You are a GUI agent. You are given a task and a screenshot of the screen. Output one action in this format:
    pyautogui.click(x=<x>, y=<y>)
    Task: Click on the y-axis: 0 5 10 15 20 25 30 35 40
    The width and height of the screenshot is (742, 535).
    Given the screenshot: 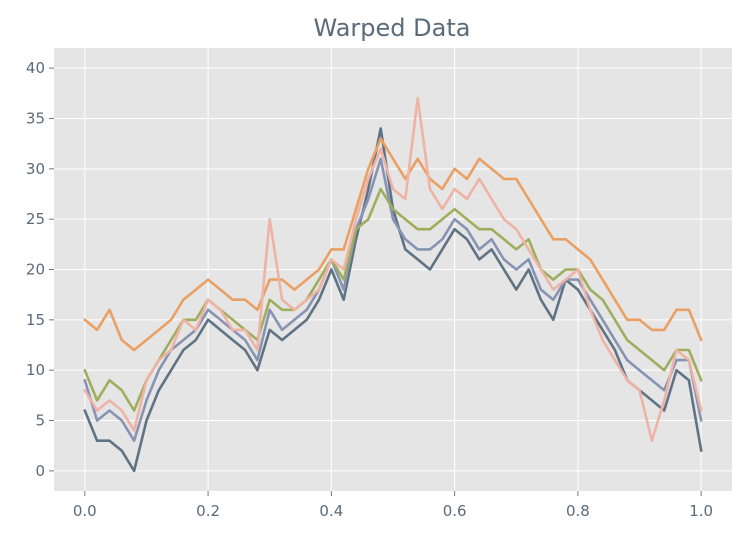 What is the action you would take?
    pyautogui.click(x=40, y=269)
    